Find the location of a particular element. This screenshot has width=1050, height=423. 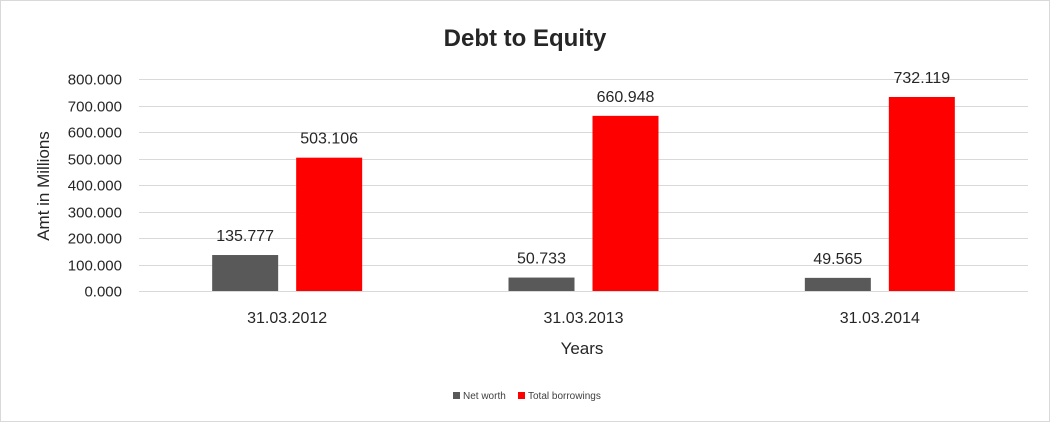

x-axis-title: Years is located at coordinates (582, 348).